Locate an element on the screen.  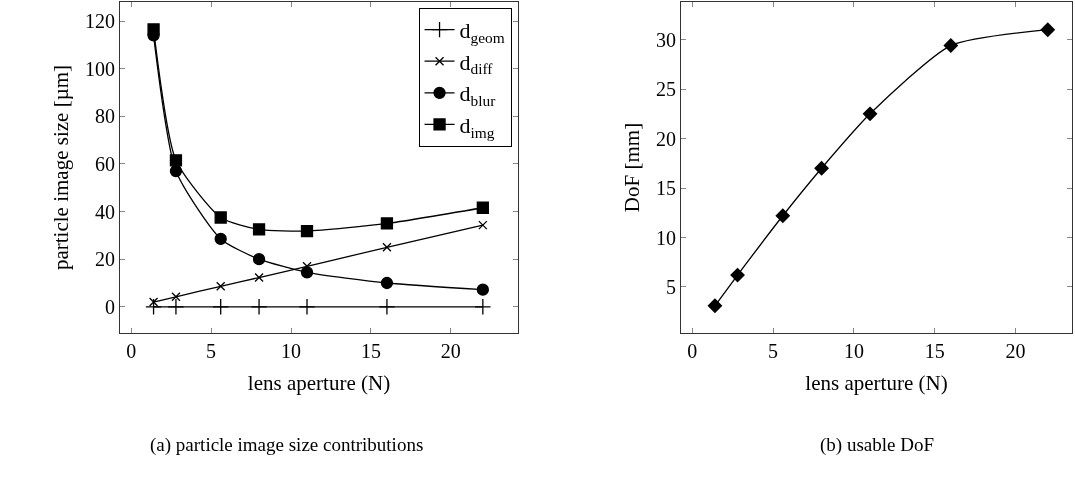
y-tick-label: 15 is located at coordinates (665, 188).